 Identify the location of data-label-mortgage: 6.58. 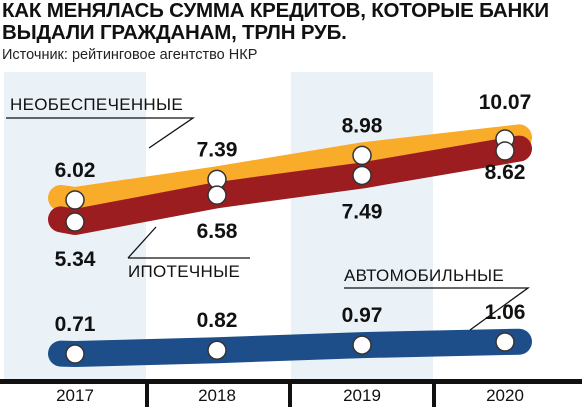
(217, 231).